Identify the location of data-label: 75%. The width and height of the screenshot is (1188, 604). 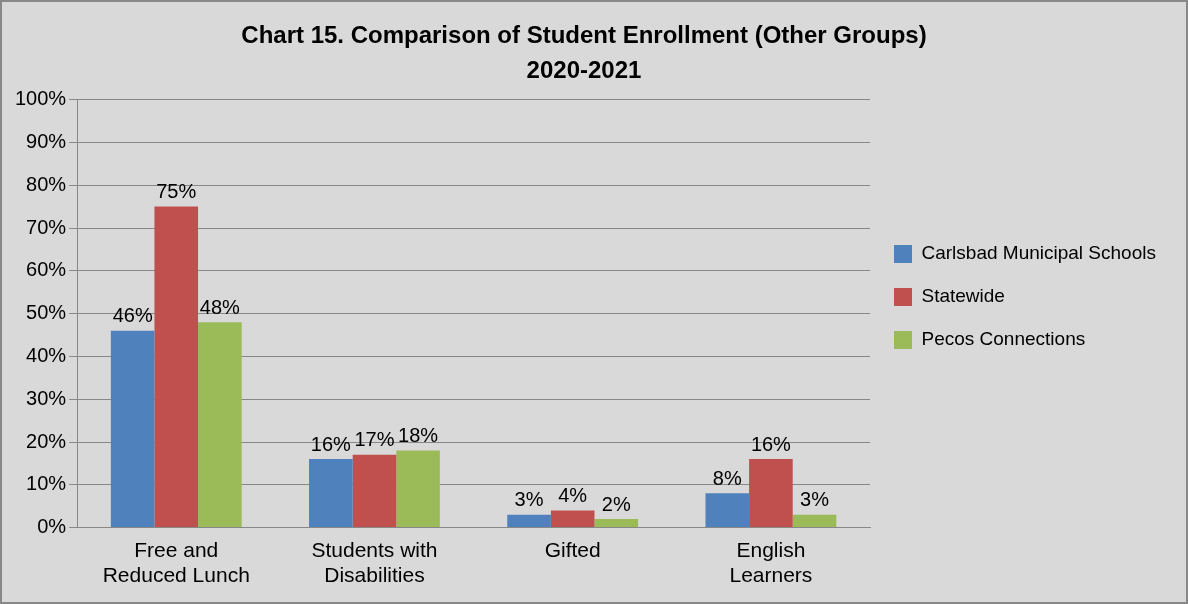
(176, 191).